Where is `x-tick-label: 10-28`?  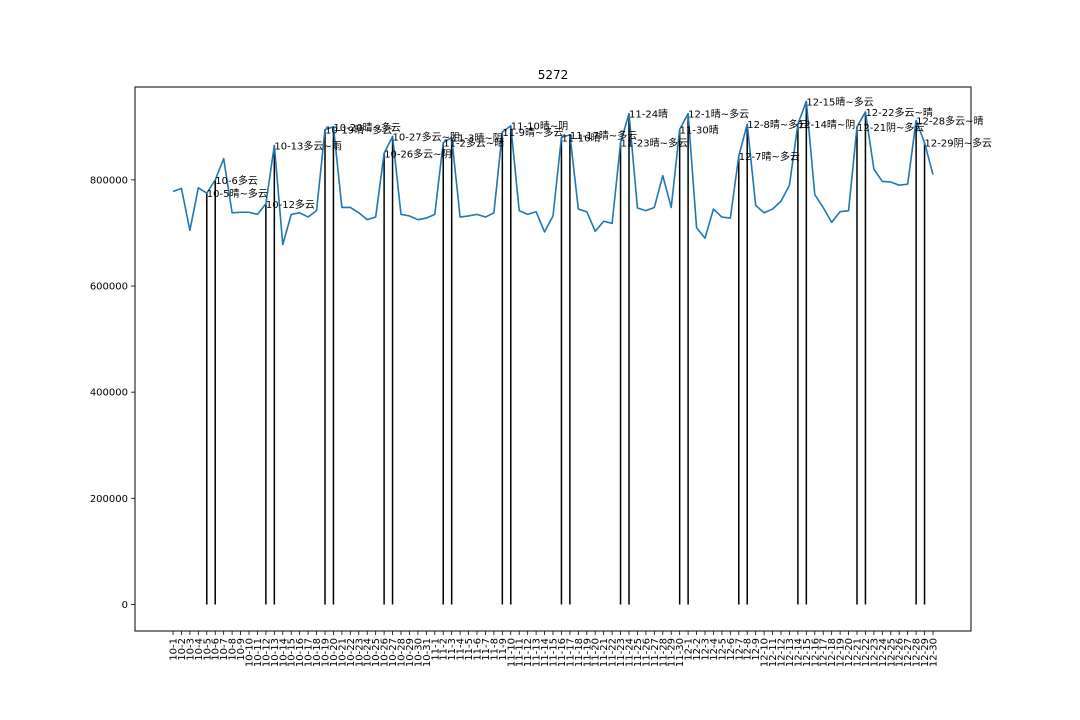
x-tick-label: 10-28 is located at coordinates (402, 652).